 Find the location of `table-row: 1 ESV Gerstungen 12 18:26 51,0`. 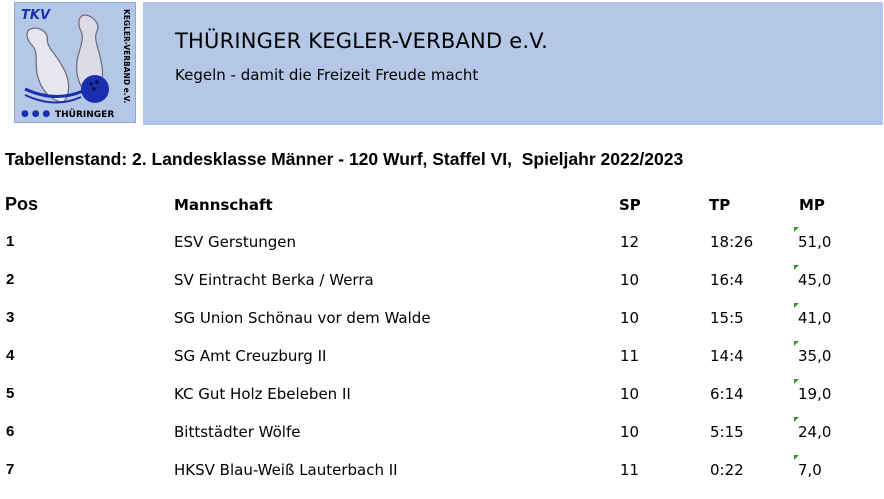

table-row: 1 ESV Gerstungen 12 18:26 51,0 is located at coordinates (442, 249).